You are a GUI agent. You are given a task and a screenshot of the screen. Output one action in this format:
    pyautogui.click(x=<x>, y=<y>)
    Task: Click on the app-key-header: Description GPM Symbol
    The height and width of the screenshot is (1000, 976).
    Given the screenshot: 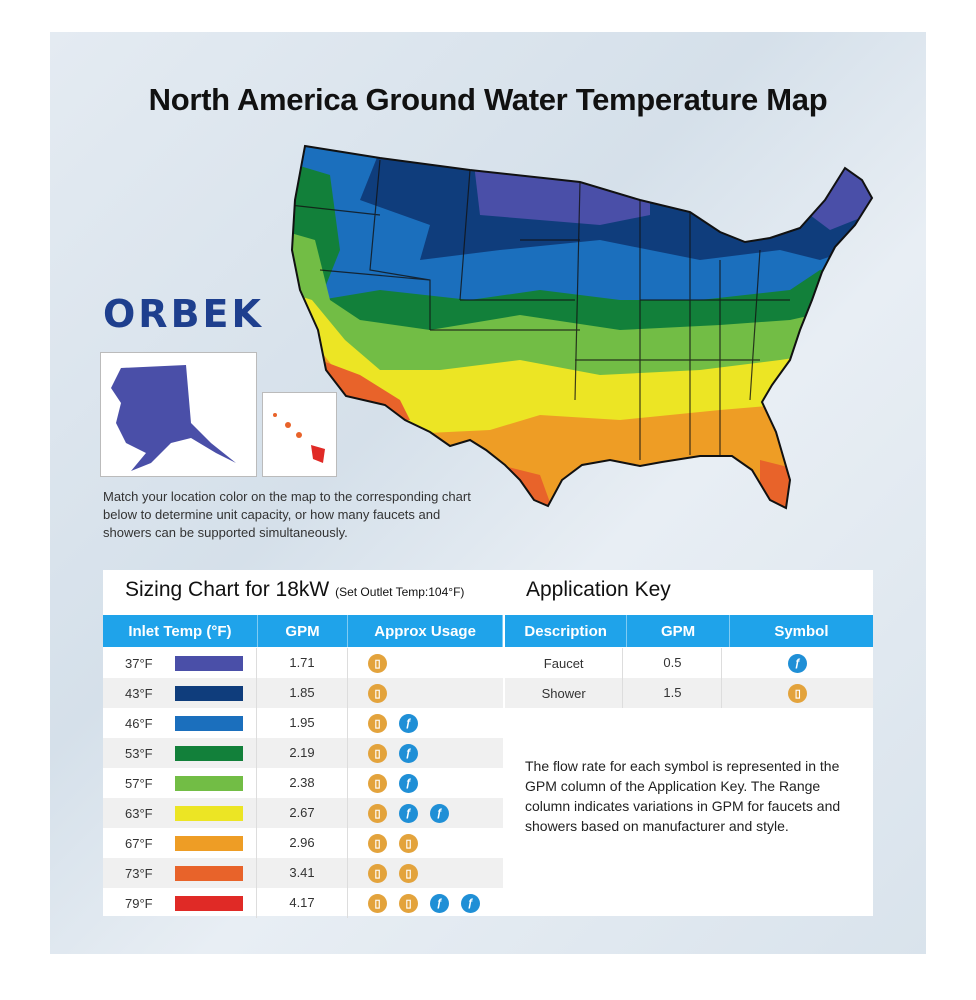 What is the action you would take?
    pyautogui.click(x=689, y=631)
    